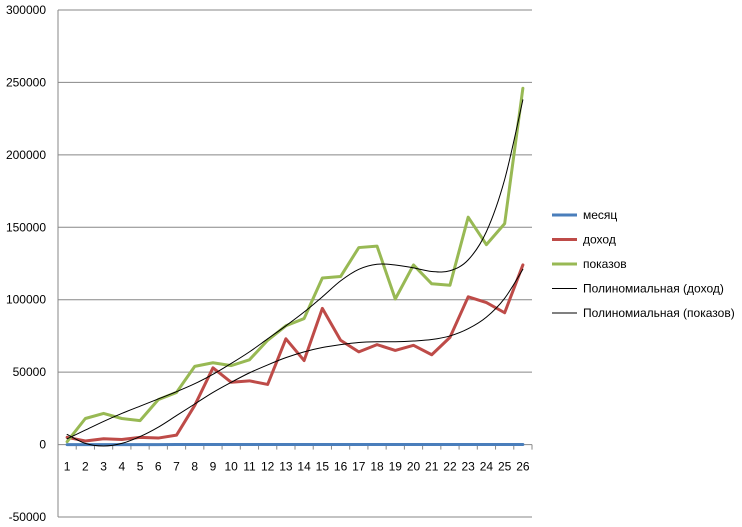 This screenshot has width=742, height=527. What do you see at coordinates (523, 467) in the screenshot?
I see `x-tick-label: 26` at bounding box center [523, 467].